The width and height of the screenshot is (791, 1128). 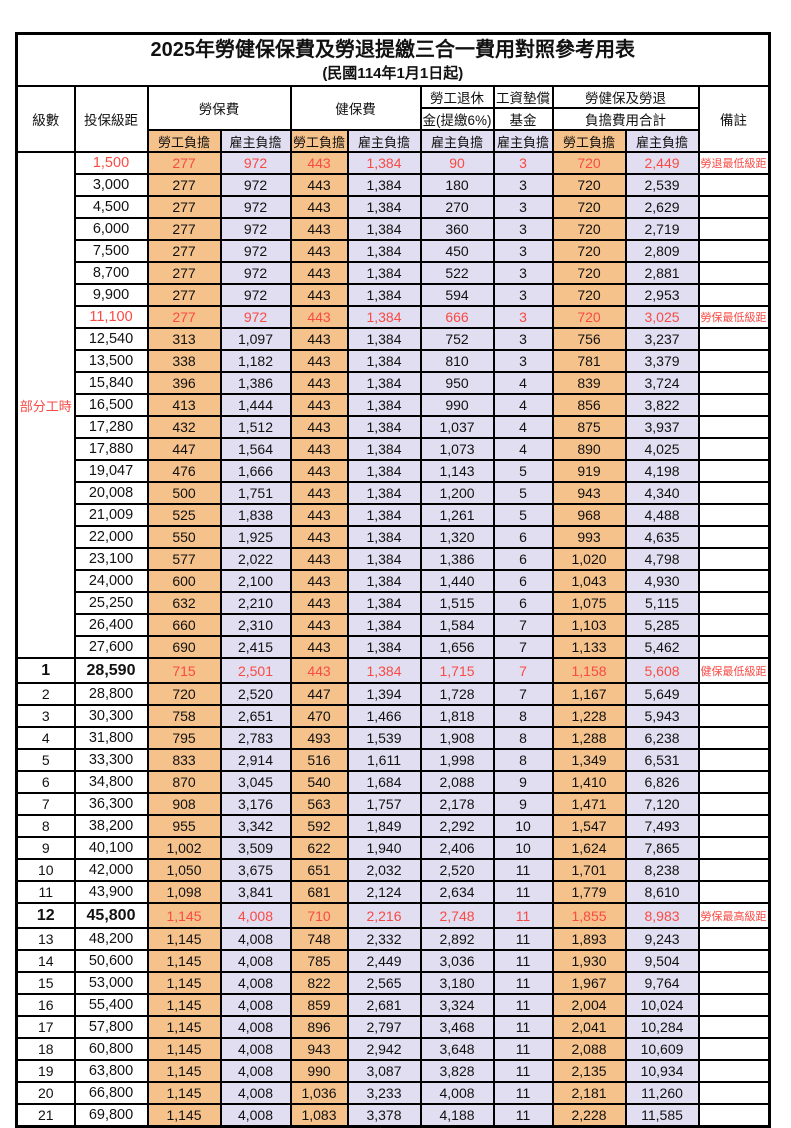 What do you see at coordinates (45, 983) in the screenshot?
I see `cell-level: 15` at bounding box center [45, 983].